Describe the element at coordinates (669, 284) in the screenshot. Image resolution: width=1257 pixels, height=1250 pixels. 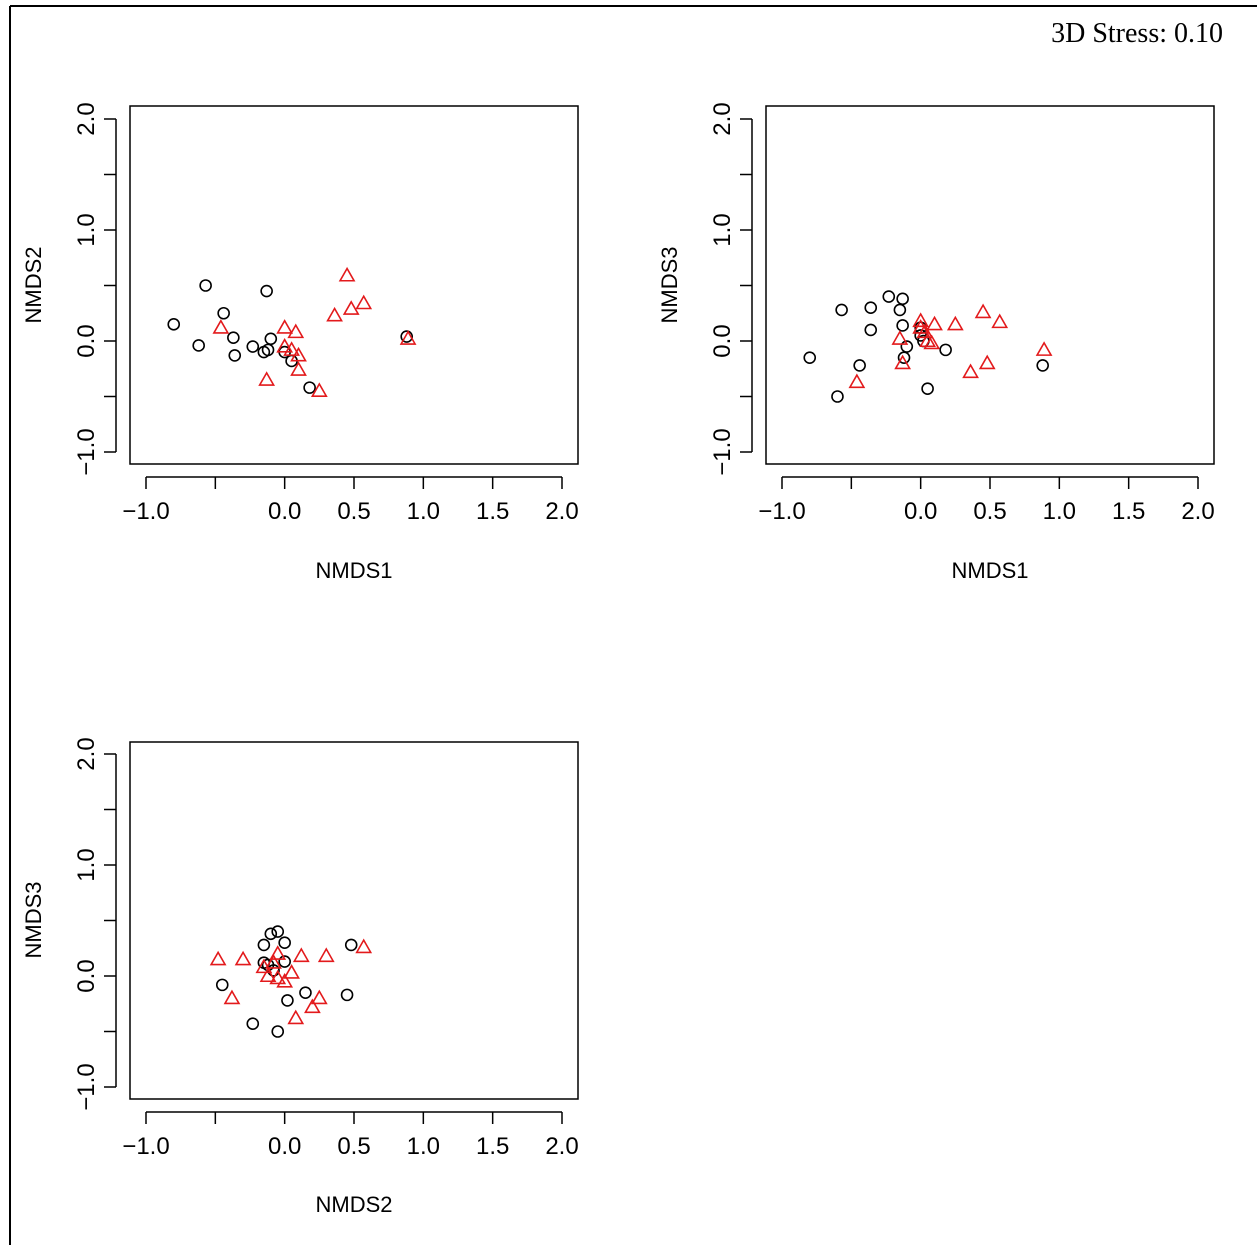
I see `y-axis-label: NMDS3` at that location.